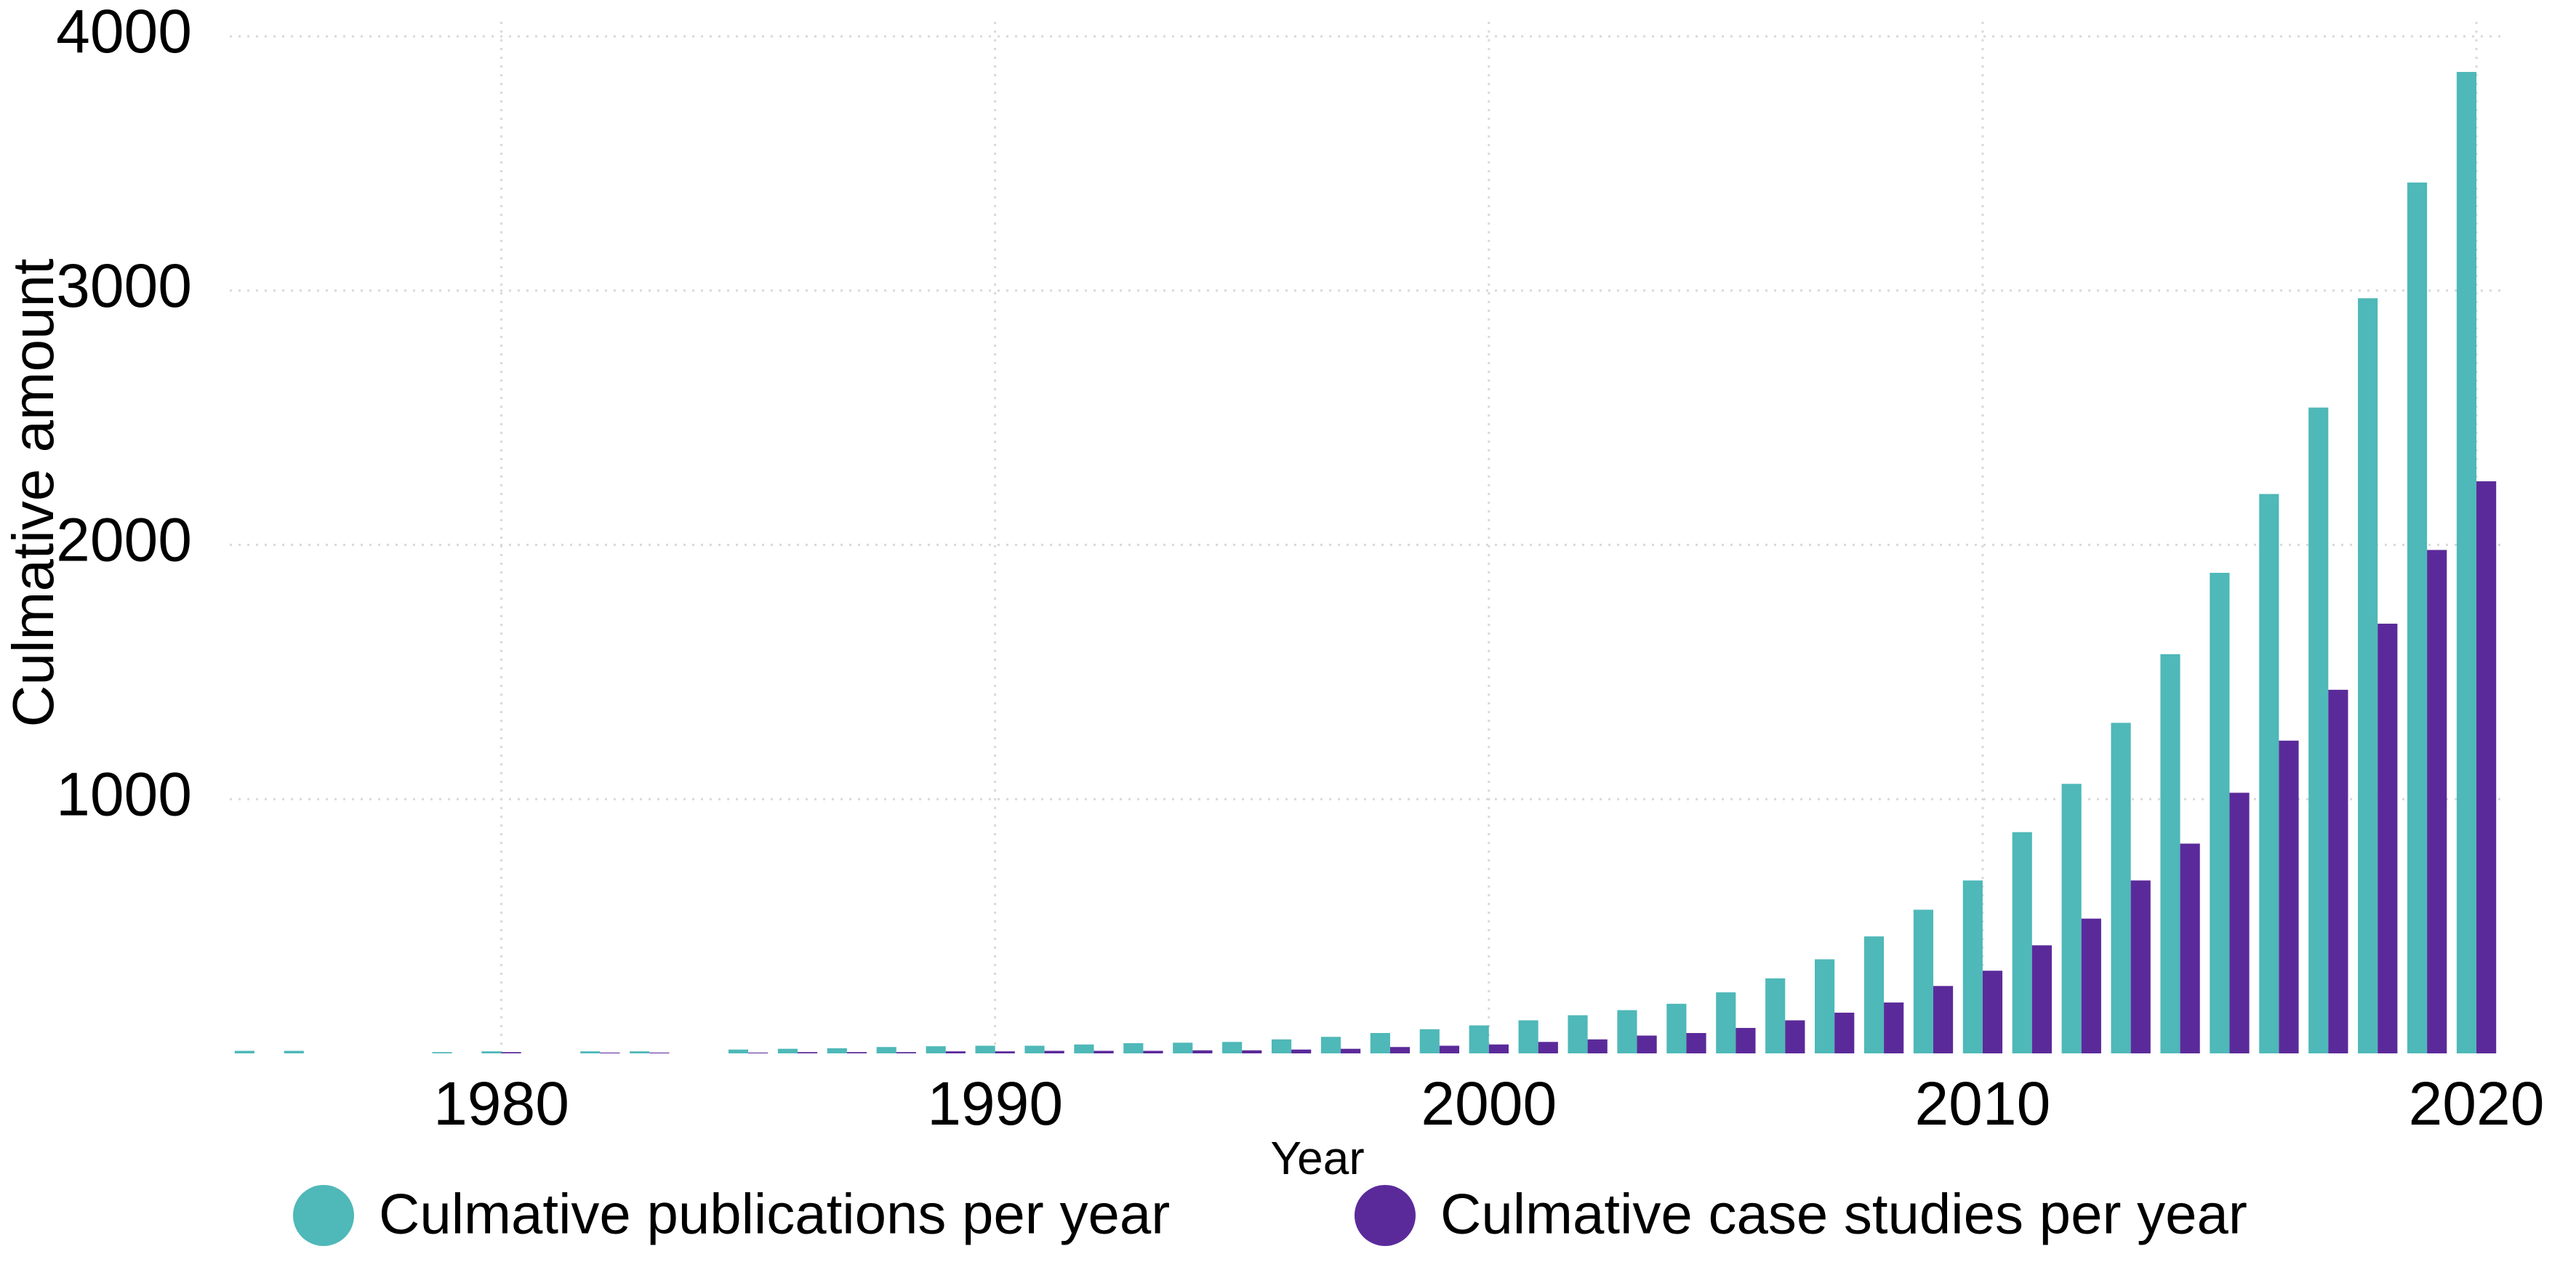  What do you see at coordinates (1489, 1103) in the screenshot?
I see `x-tick-label: 2000` at bounding box center [1489, 1103].